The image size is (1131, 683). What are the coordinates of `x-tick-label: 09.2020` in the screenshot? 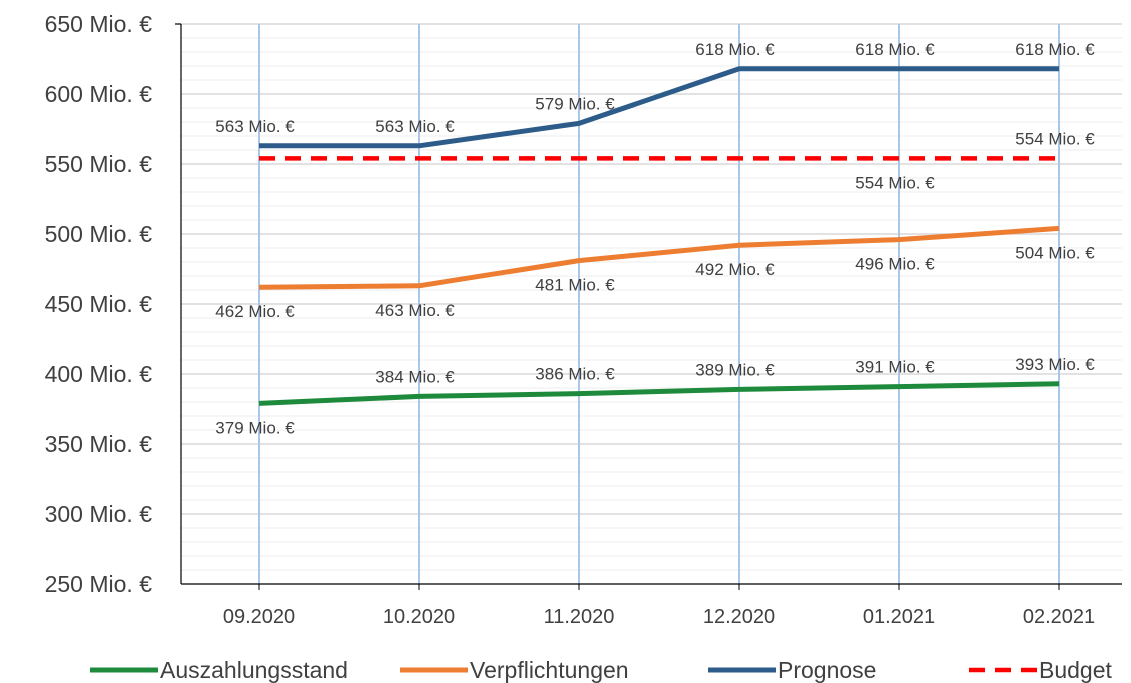 It's located at (259, 617).